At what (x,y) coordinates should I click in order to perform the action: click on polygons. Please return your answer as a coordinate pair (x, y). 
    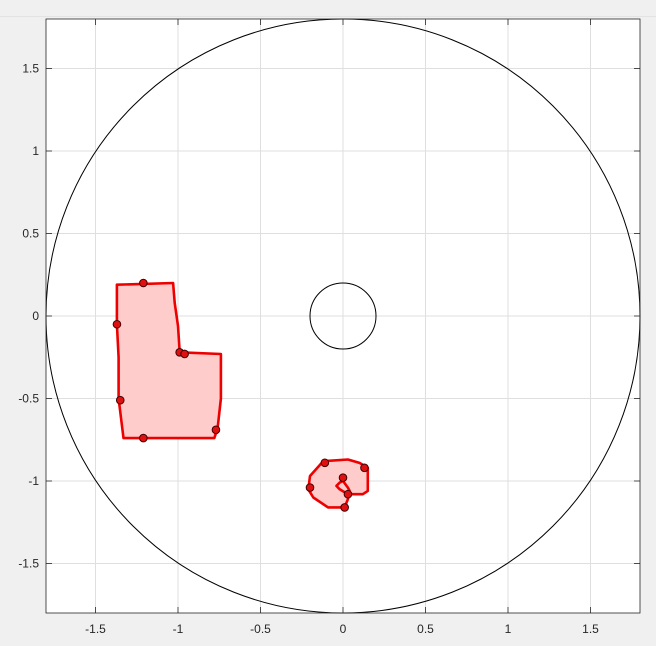
    Looking at the image, I should click on (242, 395).